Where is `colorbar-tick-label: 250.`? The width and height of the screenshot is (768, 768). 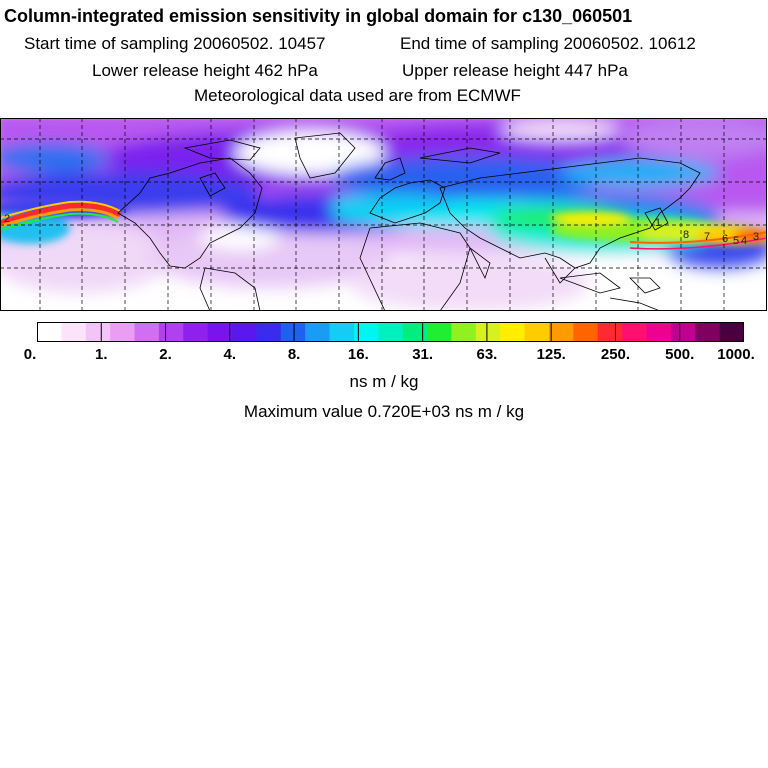
colorbar-tick-label: 250. is located at coordinates (615, 354).